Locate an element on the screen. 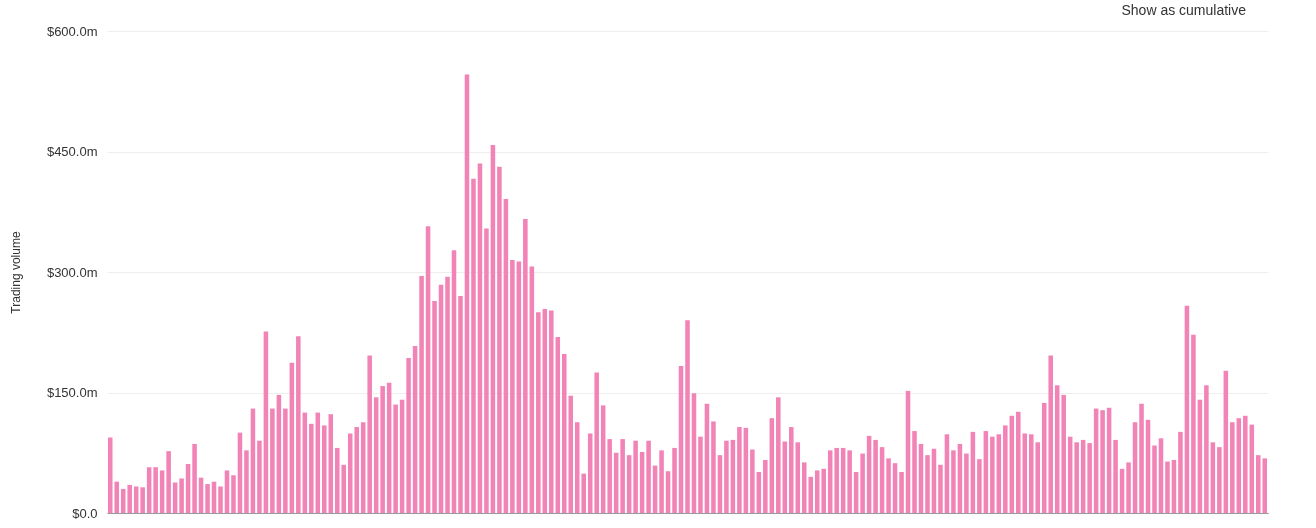 This screenshot has width=1316, height=528. y-tick-label: $300.0m is located at coordinates (72, 272).